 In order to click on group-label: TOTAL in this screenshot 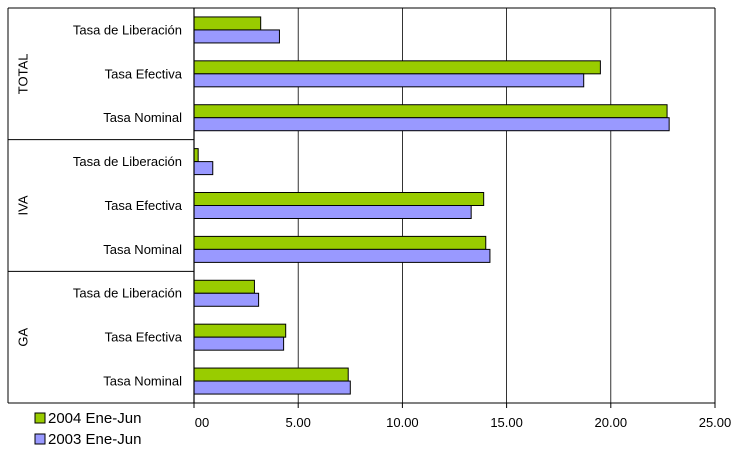, I will do `click(22, 73)`.